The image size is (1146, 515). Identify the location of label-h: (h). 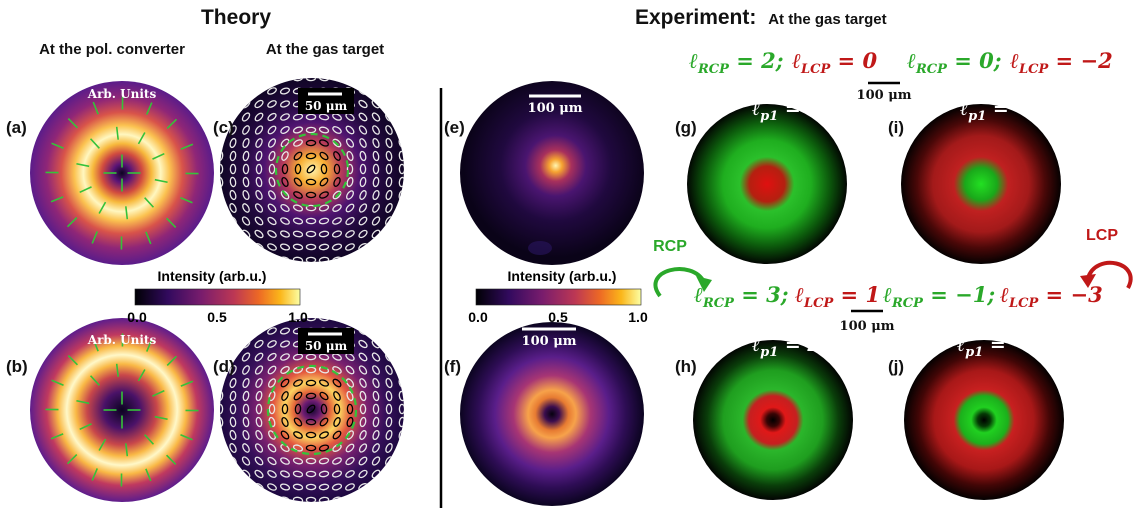
(686, 366).